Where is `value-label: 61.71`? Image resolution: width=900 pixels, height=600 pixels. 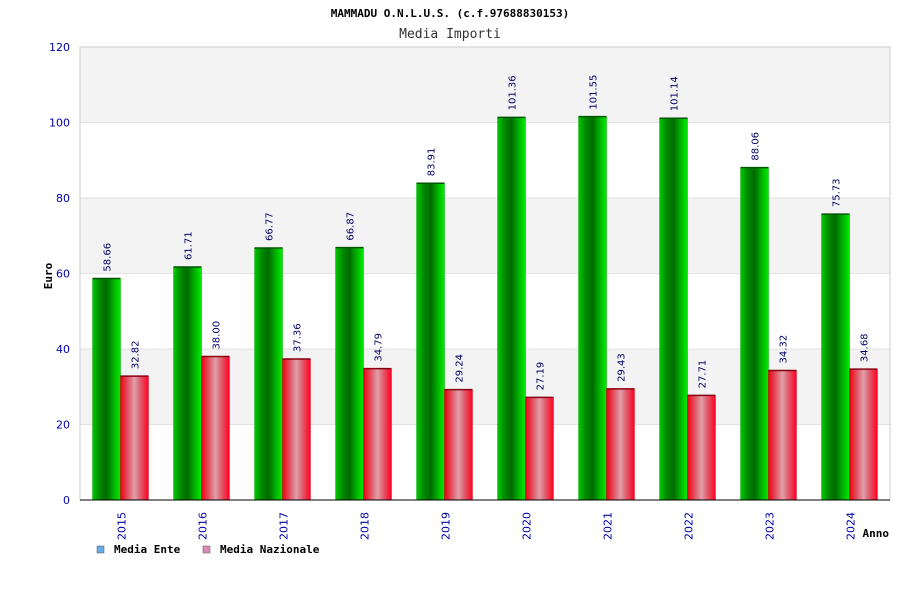
value-label: 61.71 is located at coordinates (189, 245).